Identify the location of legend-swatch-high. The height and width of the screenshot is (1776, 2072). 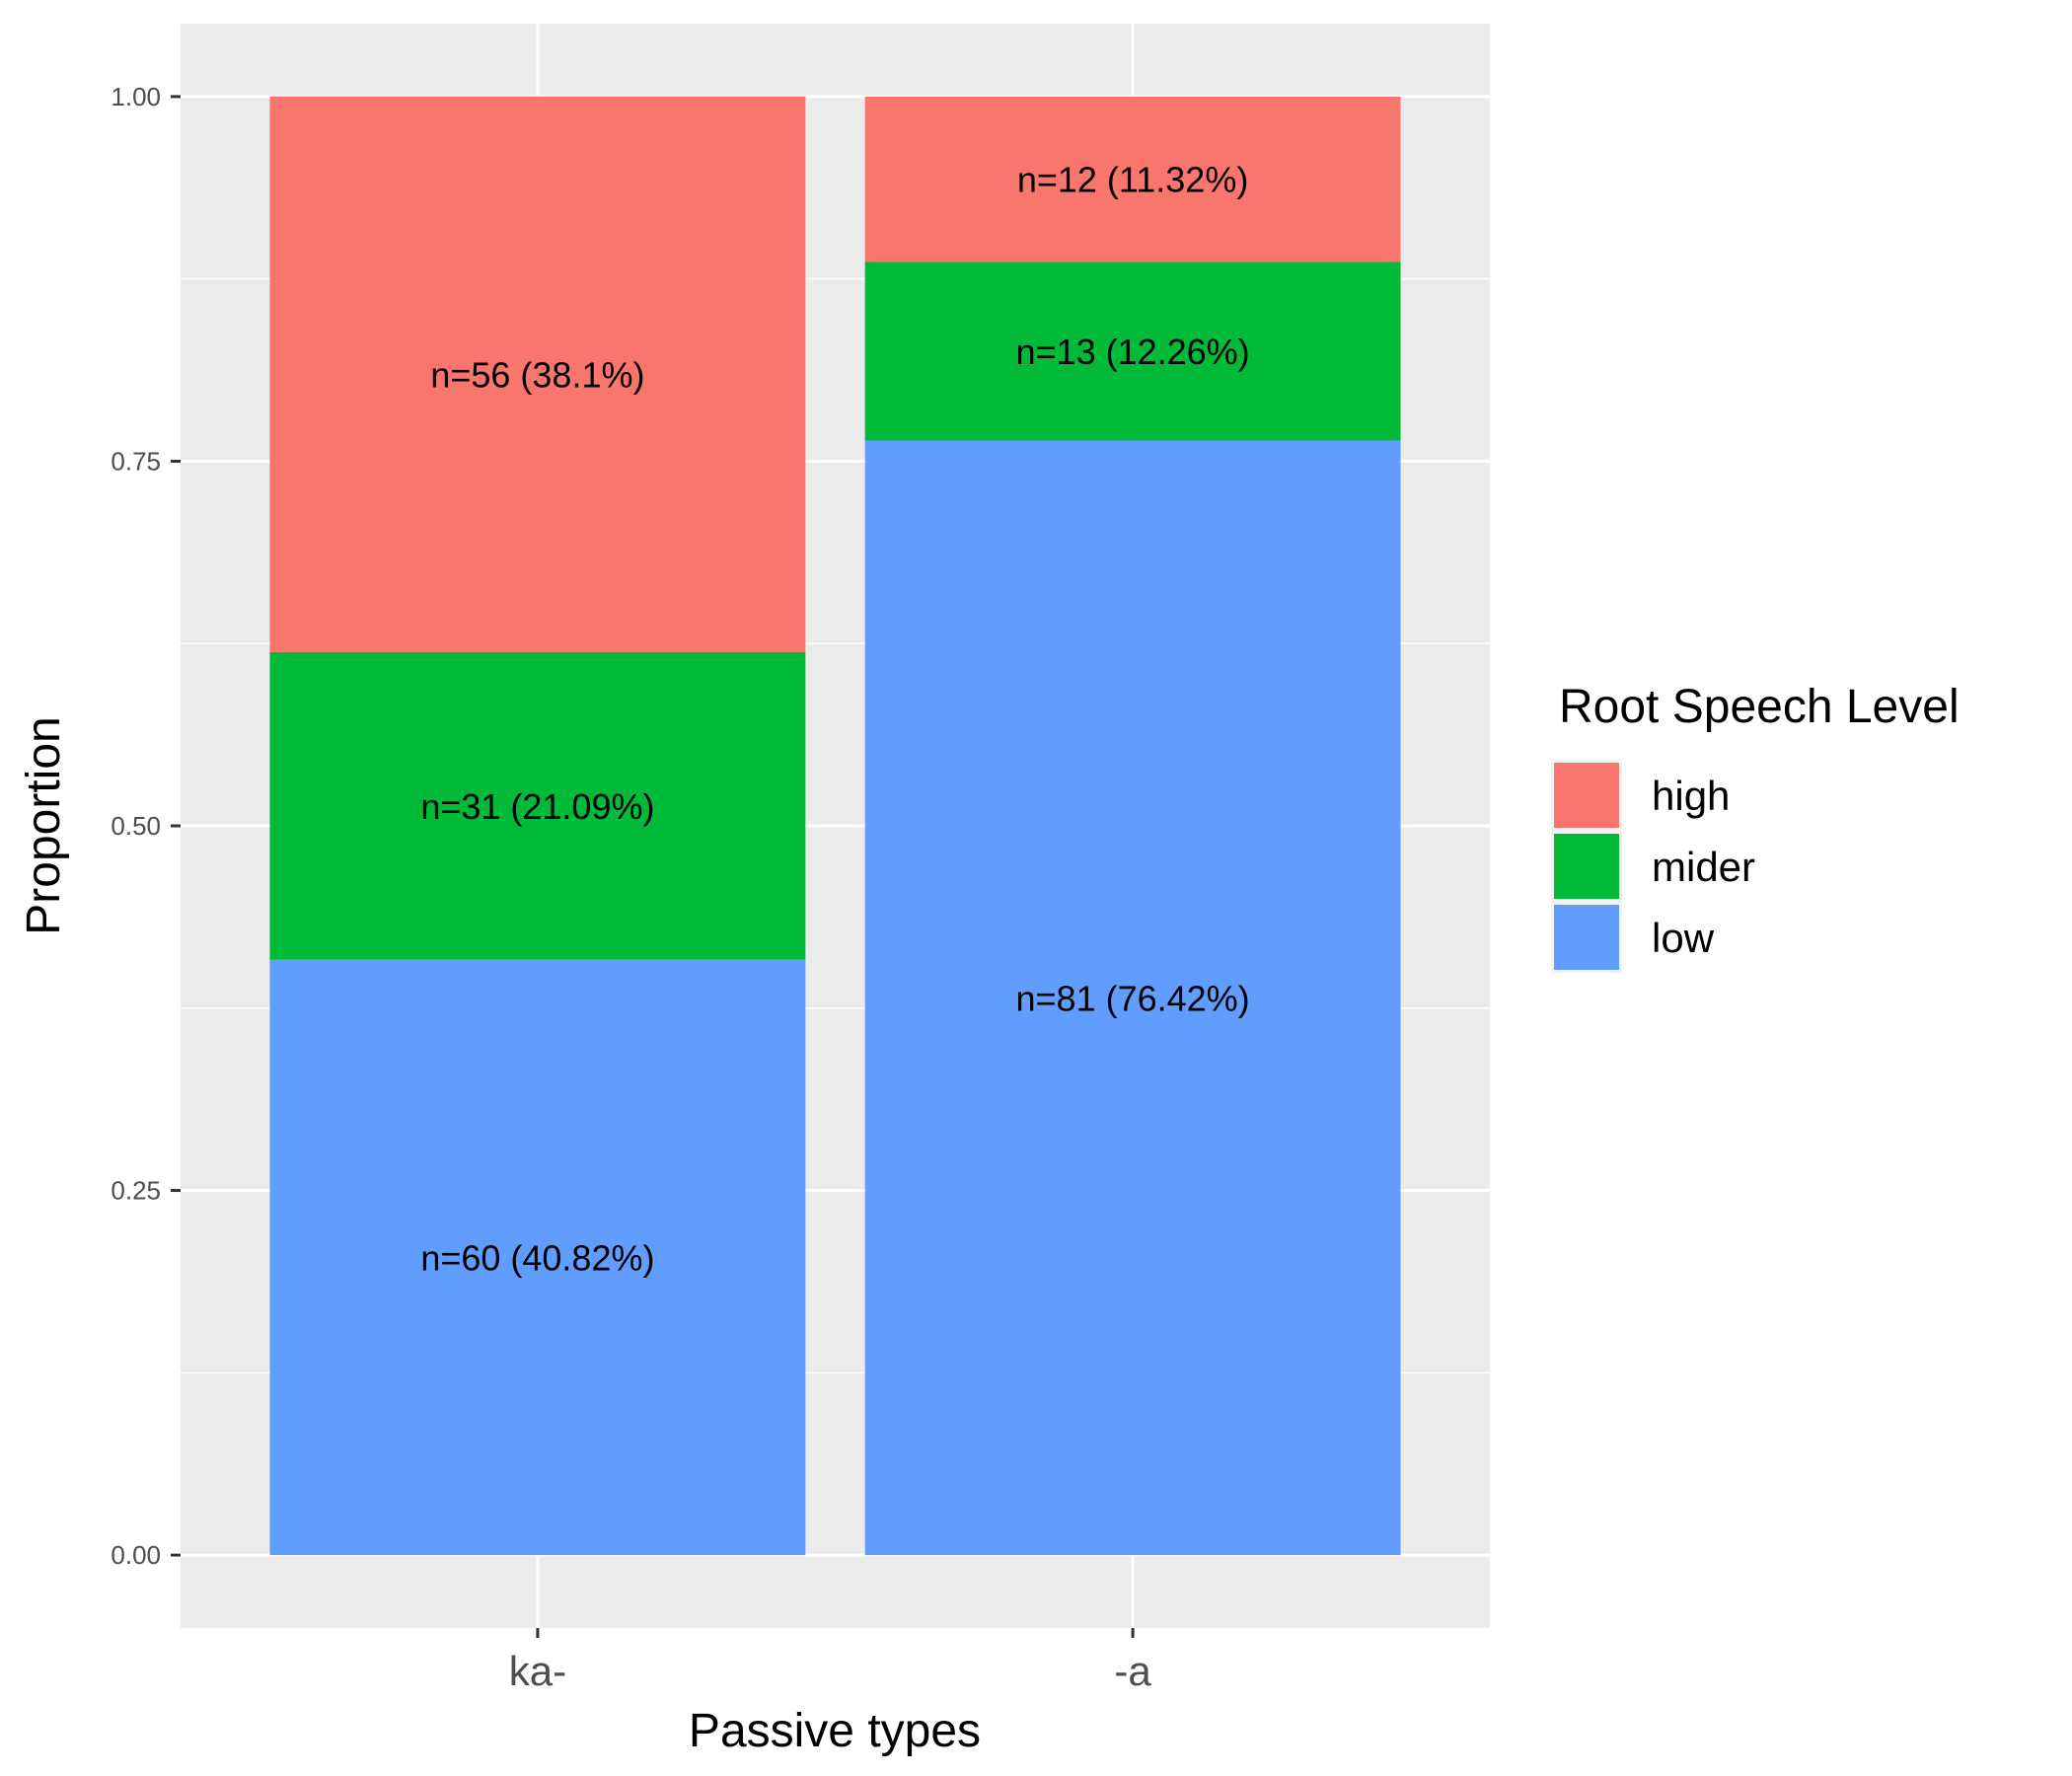
(1587, 796).